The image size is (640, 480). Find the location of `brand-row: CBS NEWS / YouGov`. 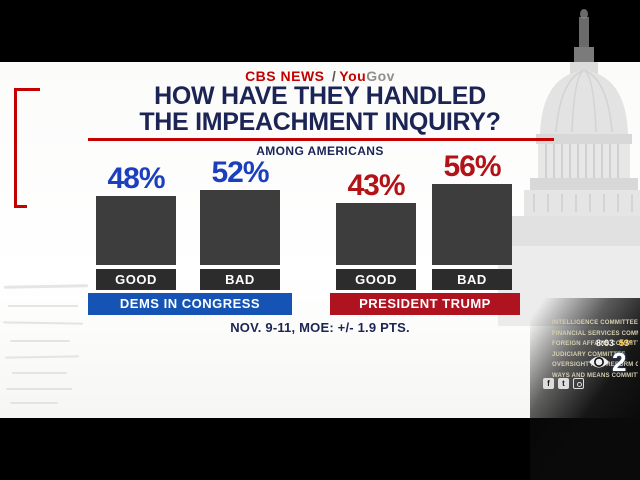

brand-row: CBS NEWS / YouGov is located at coordinates (320, 76).